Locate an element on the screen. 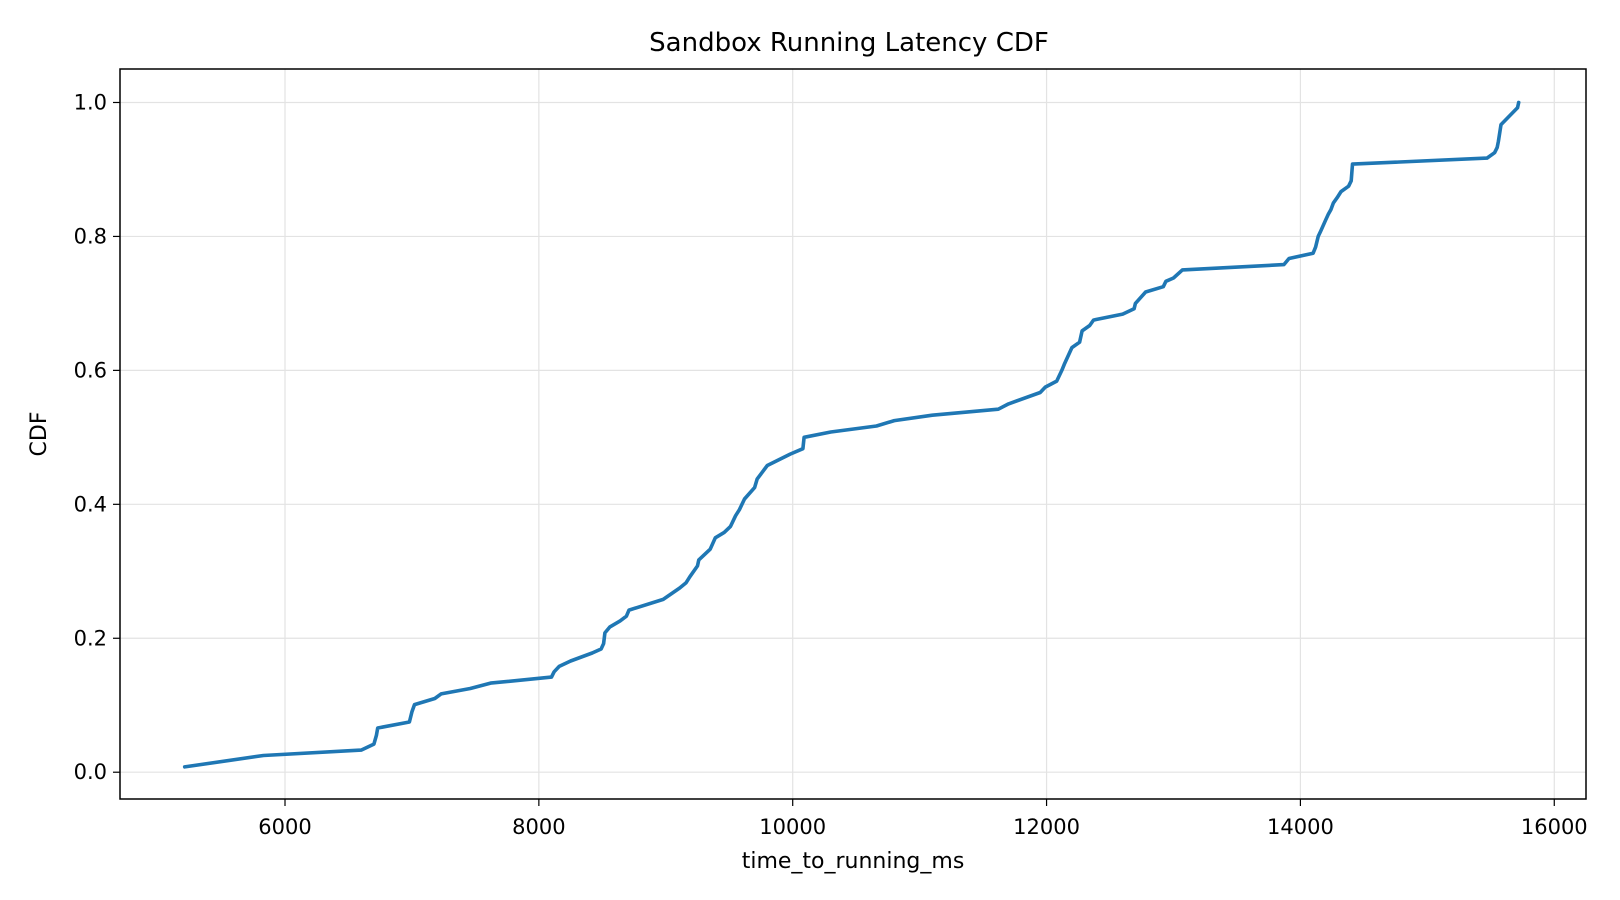 The height and width of the screenshot is (900, 1620). y-axis: 0.0 0.2 0.4 0.6 0.8 1.0 is located at coordinates (97, 437).